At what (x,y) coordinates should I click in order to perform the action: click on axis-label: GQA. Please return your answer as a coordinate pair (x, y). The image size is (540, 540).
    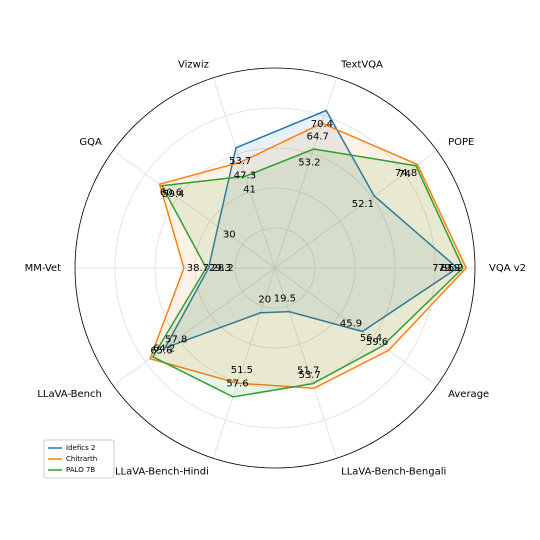
    Looking at the image, I should click on (90, 142).